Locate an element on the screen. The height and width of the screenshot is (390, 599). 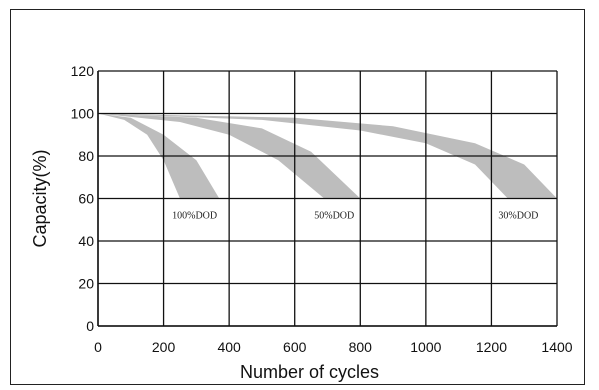
y-tick-label: 20 is located at coordinates (86, 284).